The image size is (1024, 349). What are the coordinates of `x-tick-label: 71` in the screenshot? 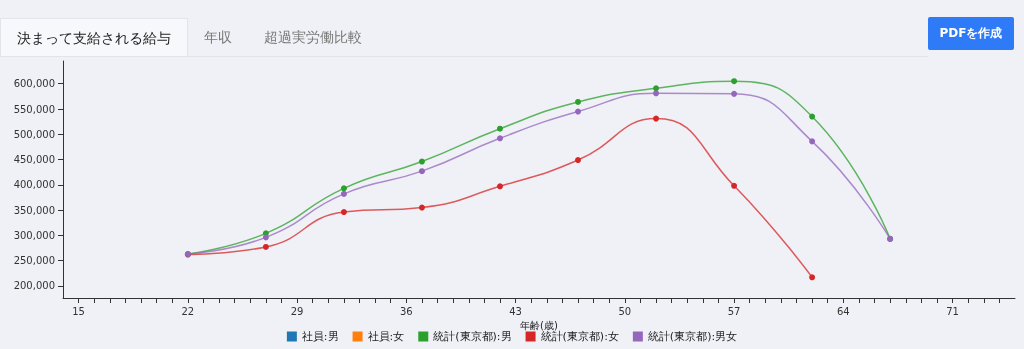 It's located at (952, 311).